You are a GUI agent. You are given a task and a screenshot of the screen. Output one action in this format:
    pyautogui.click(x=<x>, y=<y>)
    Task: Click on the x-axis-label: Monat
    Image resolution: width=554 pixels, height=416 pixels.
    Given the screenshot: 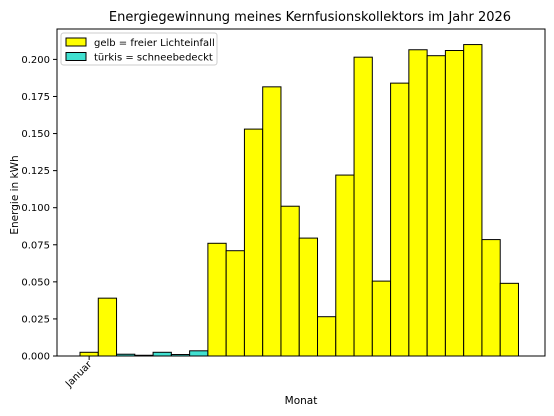 What is the action you would take?
    pyautogui.click(x=301, y=401)
    